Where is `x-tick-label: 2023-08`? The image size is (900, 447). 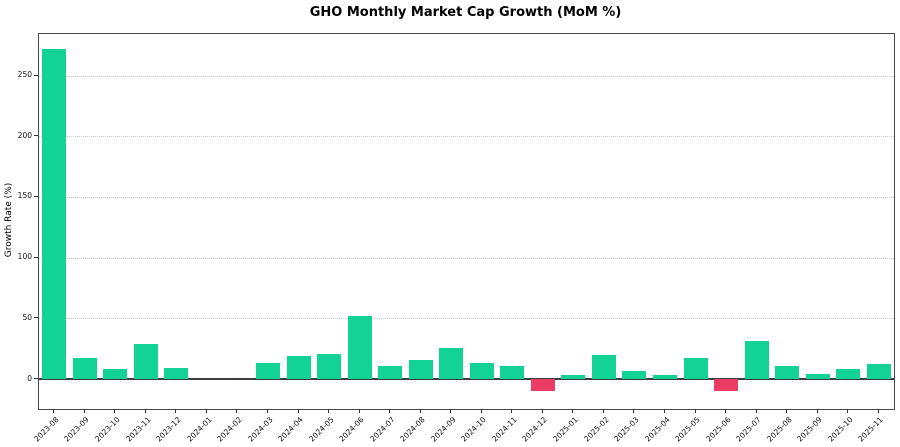
x-tick-label: 2023-08 is located at coordinates (46, 429).